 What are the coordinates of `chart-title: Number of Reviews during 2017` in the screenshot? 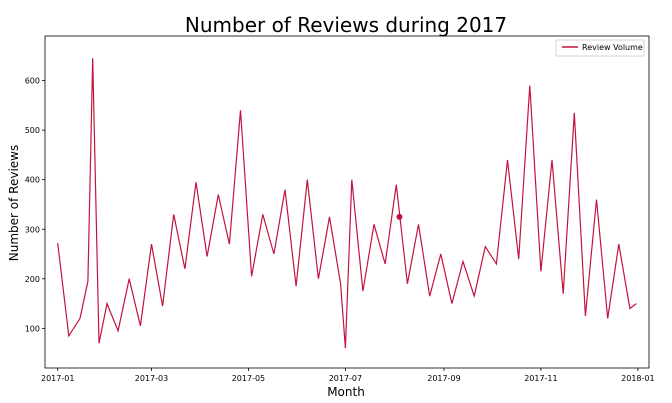 It's located at (346, 25).